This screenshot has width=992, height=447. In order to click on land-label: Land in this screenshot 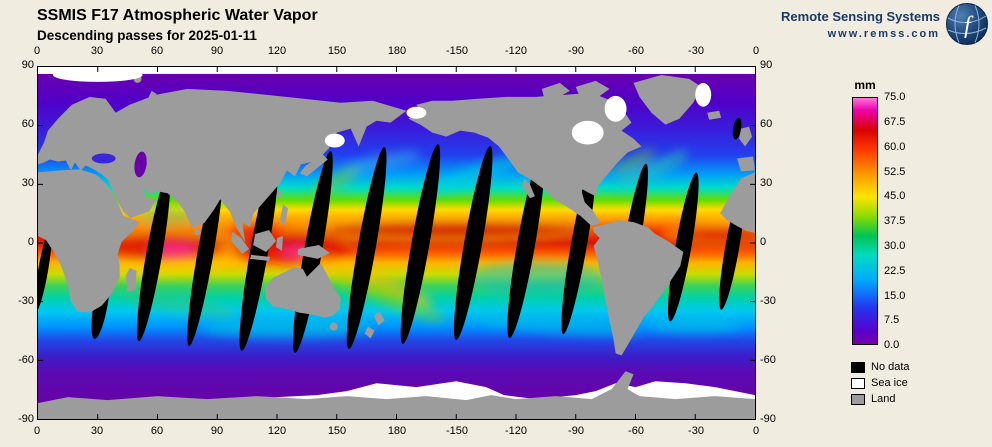, I will do `click(883, 399)`.